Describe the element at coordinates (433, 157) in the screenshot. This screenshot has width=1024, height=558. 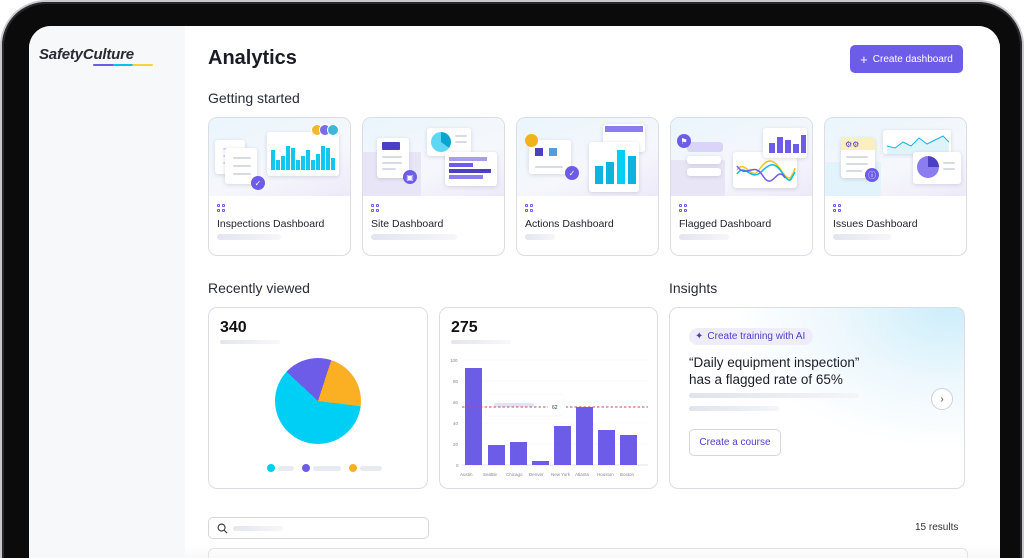
I see `site-illustration: ▣` at that location.